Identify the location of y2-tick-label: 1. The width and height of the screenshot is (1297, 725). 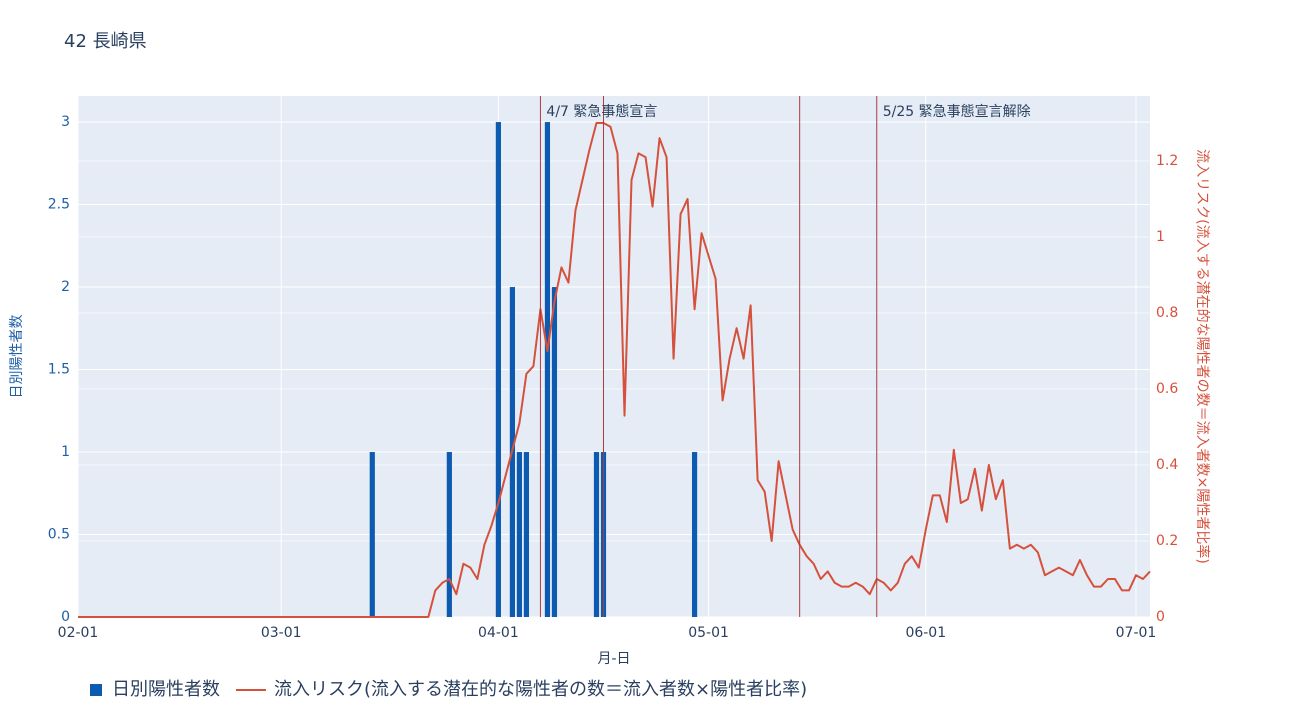
(1160, 237).